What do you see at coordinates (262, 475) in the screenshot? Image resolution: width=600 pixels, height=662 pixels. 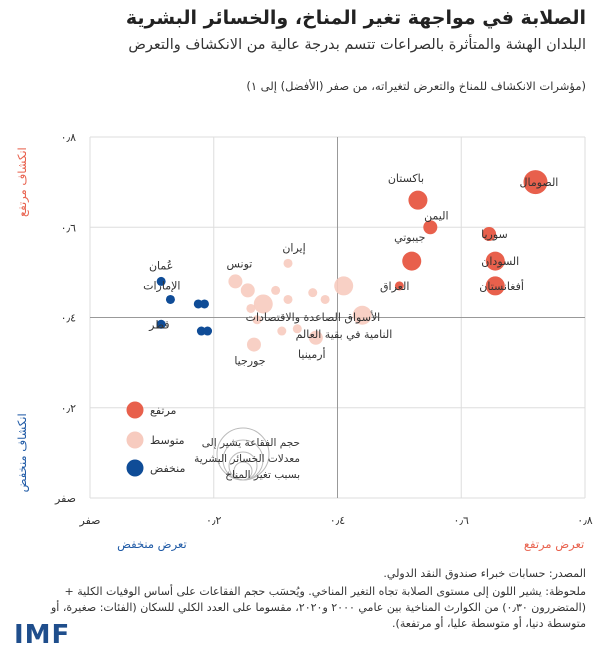 I see `size-legend-note-line: بسبب تغير المناخ` at bounding box center [262, 475].